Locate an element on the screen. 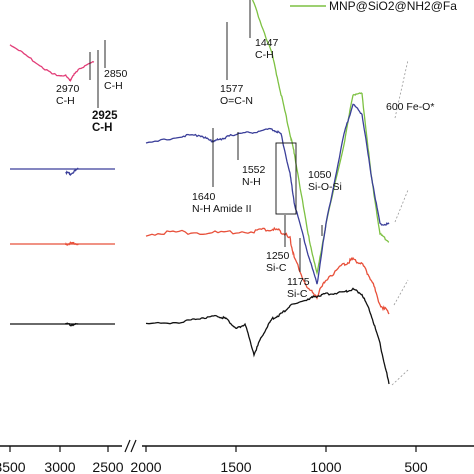 Image resolution: width=474 pixels, height=474 pixels. axis-break-mark is located at coordinates (130, 446).